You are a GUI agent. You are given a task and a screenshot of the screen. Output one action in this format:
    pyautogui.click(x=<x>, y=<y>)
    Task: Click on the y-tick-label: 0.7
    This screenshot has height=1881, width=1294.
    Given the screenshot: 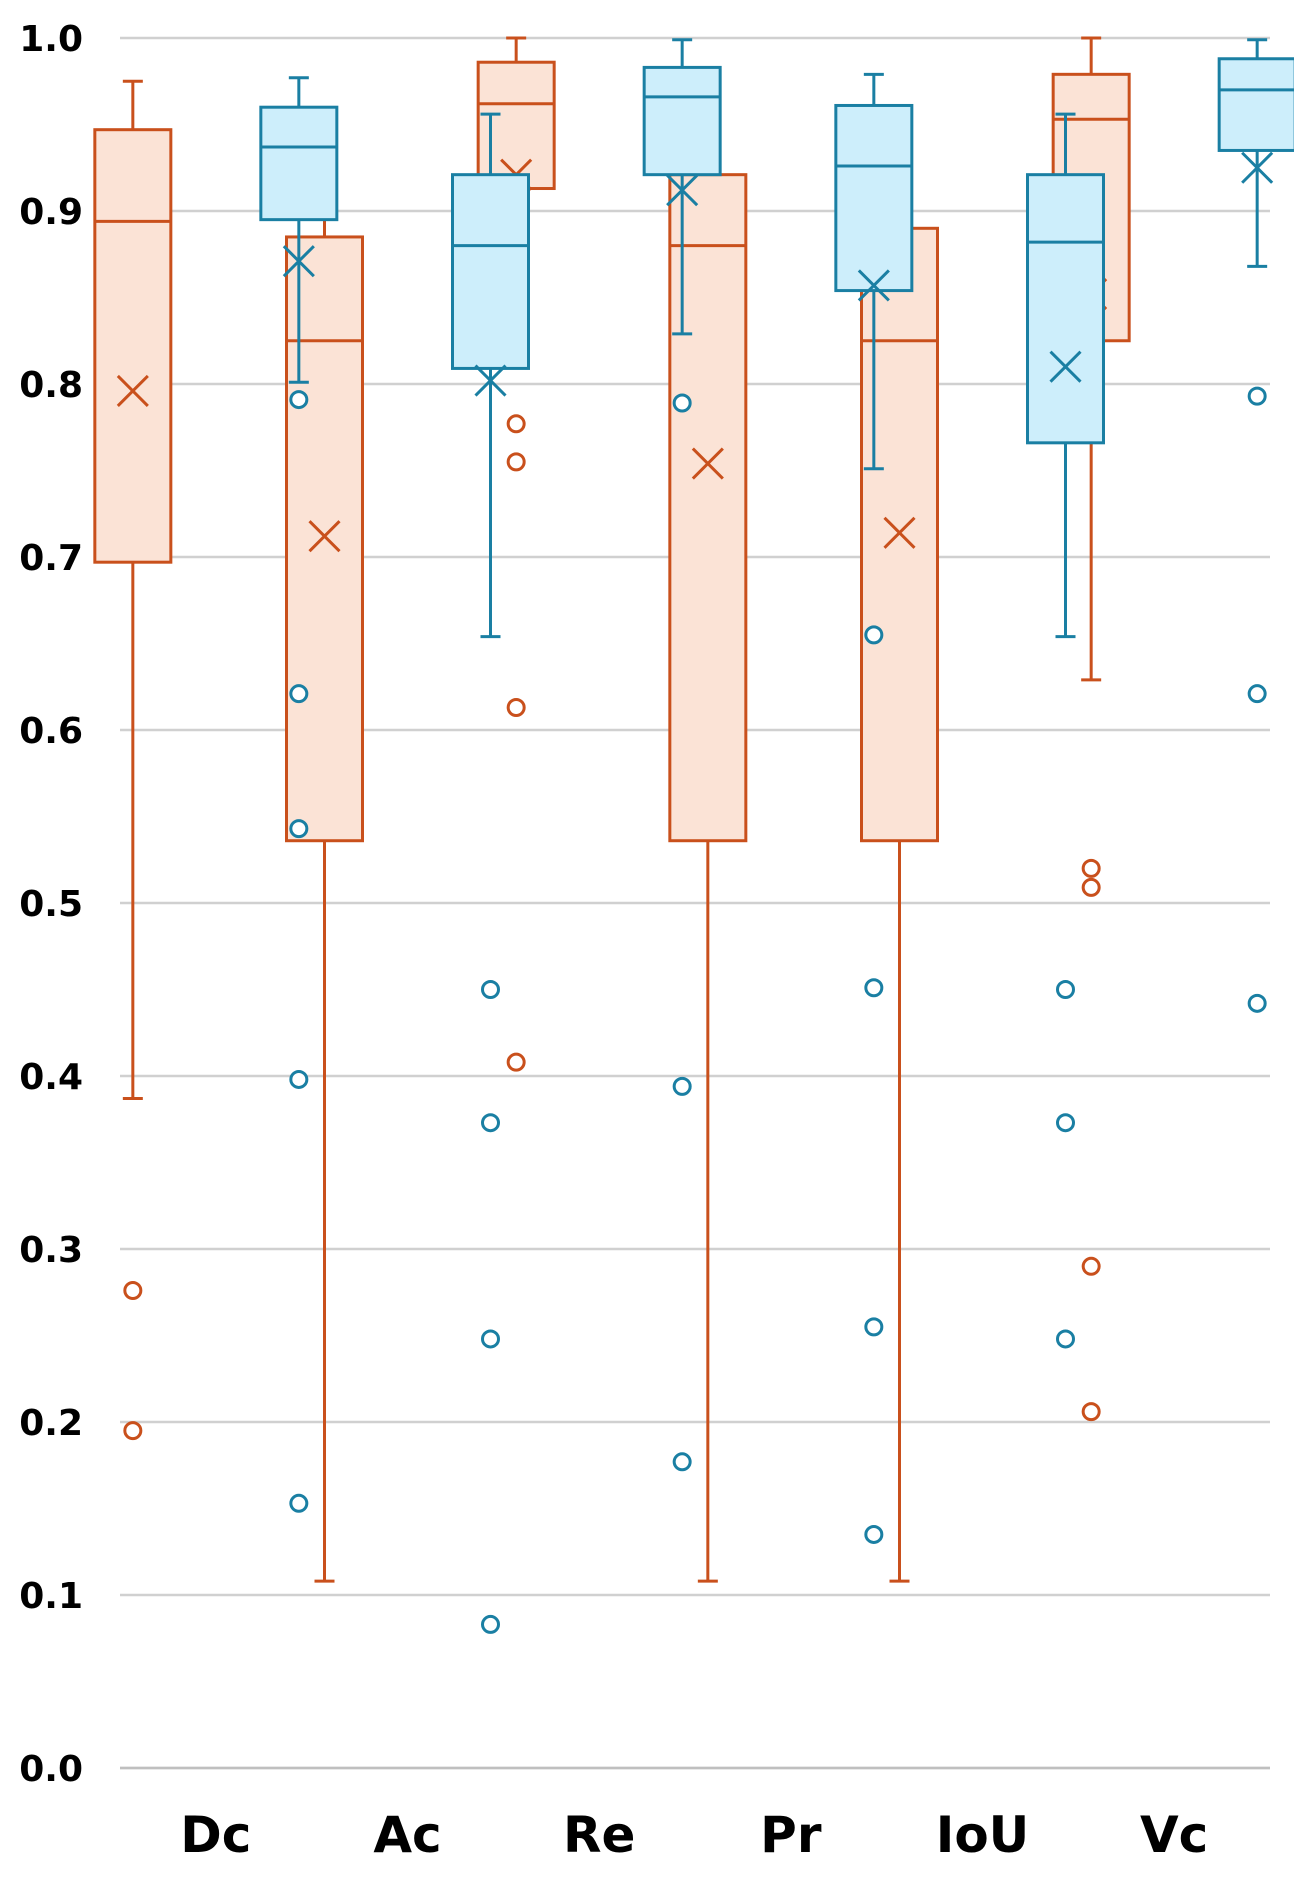 What is the action you would take?
    pyautogui.click(x=51, y=558)
    